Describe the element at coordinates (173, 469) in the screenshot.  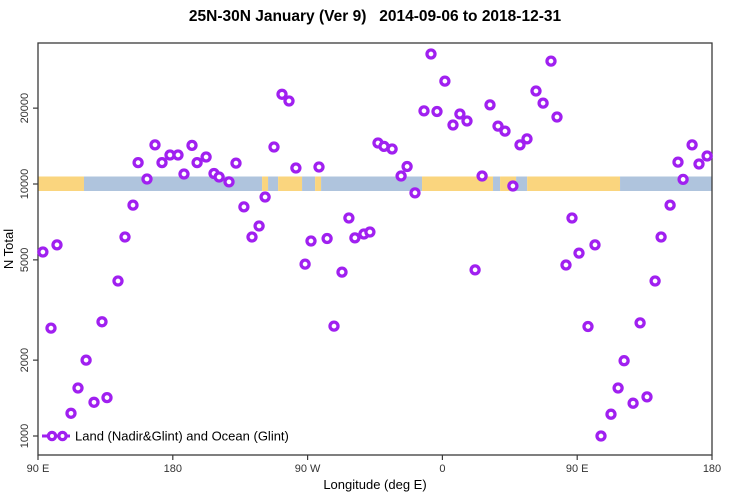
I see `x-tick-label: 180` at that location.